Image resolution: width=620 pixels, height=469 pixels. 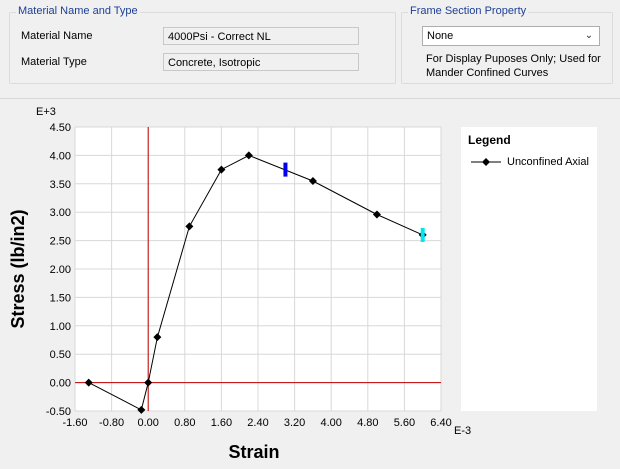 I want to click on x-tick-label: -1.60, so click(x=74, y=423).